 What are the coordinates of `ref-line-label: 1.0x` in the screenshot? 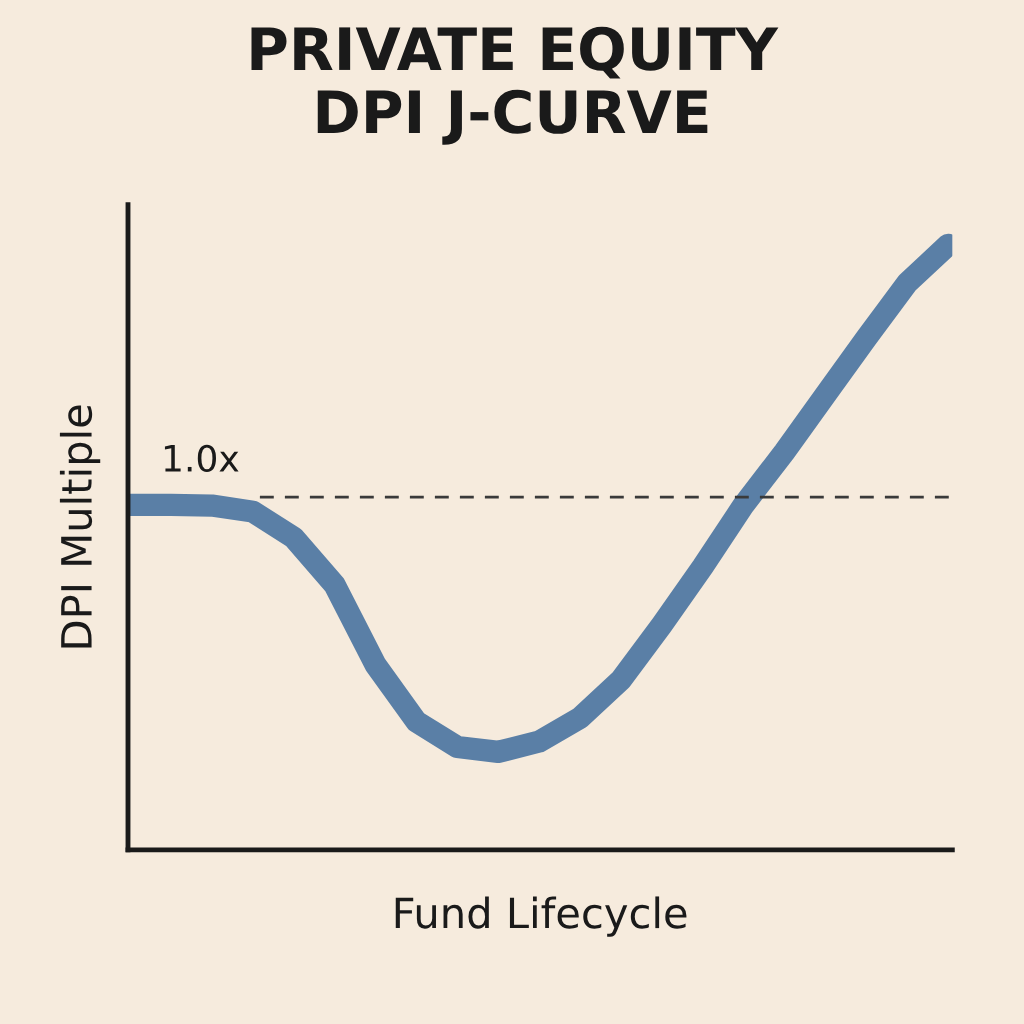 It's located at (201, 458).